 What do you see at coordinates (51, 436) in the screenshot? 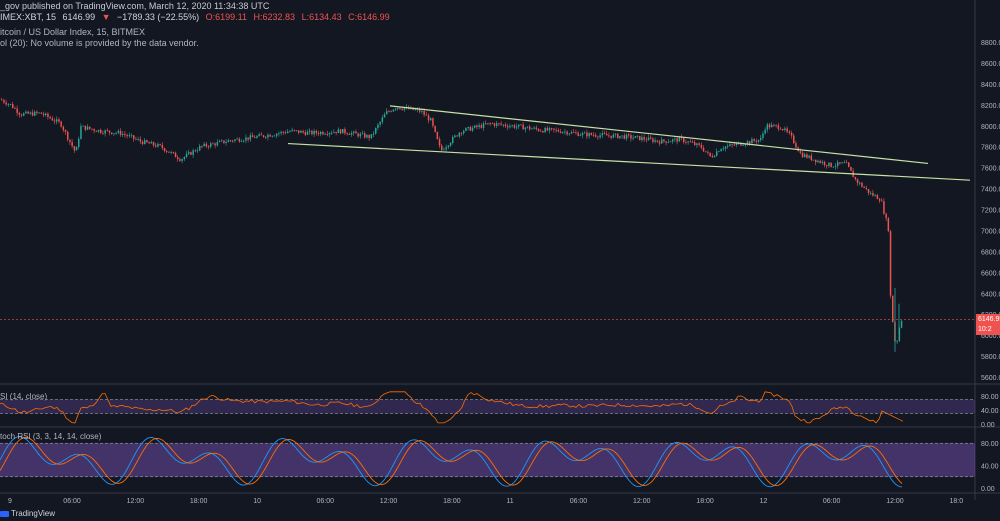
I see `stoch-rsi-label: toch RSI (3, 3, 14, 14, close)` at bounding box center [51, 436].